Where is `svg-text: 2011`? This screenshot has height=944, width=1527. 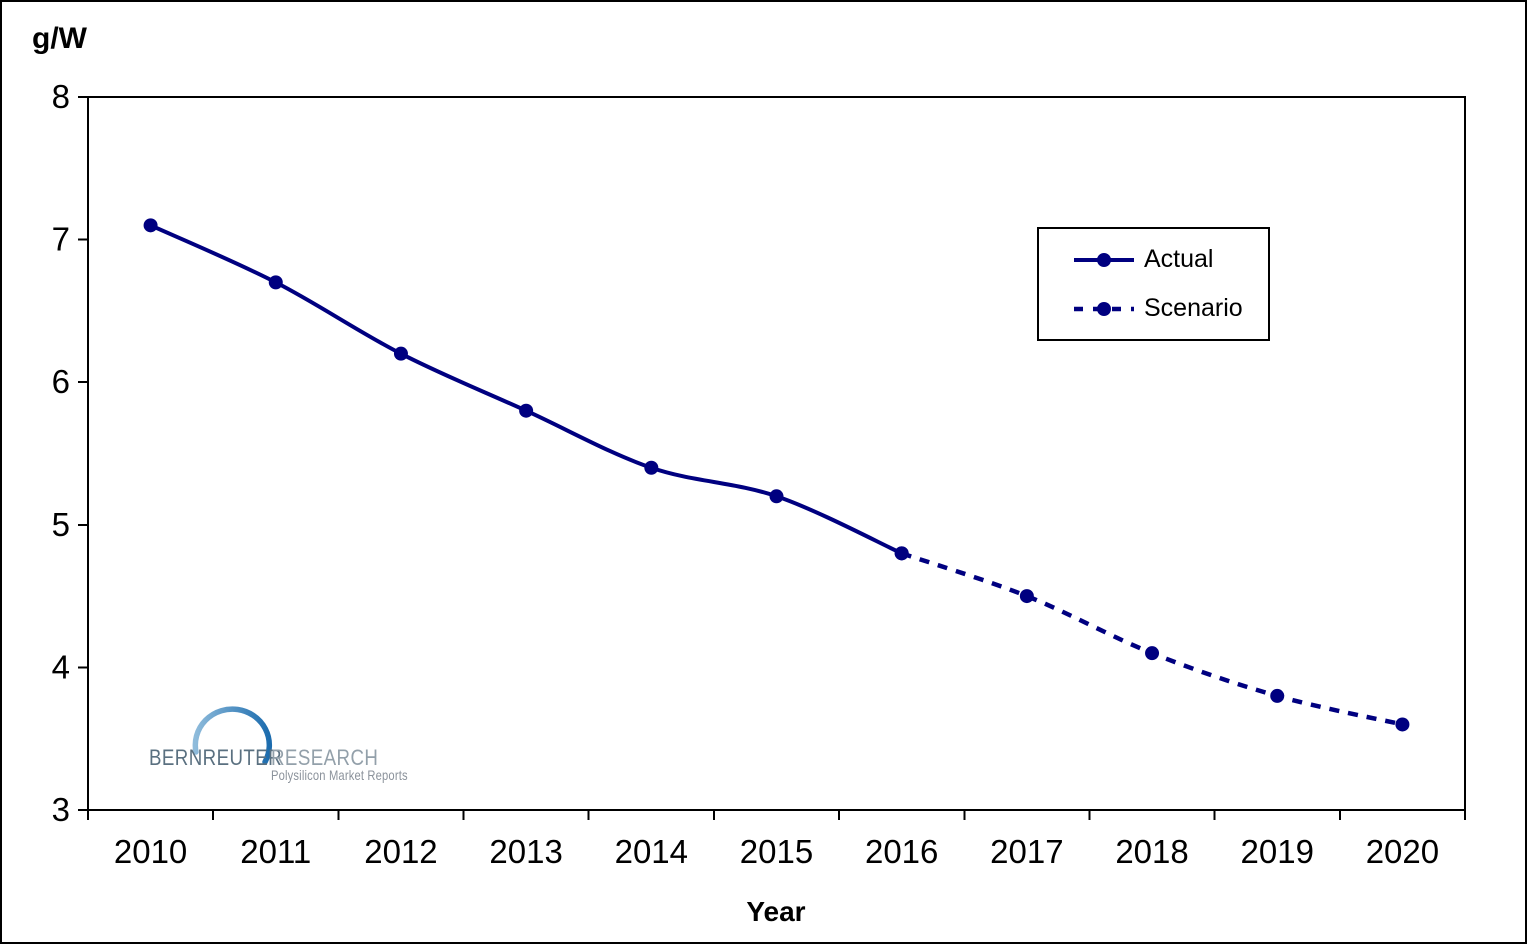 svg-text: 2011 is located at coordinates (275, 851).